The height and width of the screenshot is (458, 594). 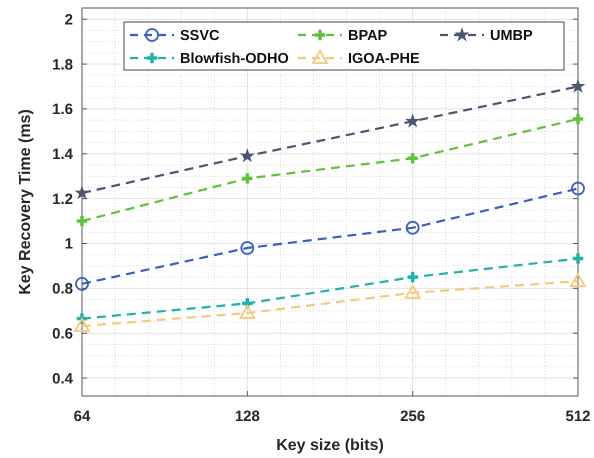 What do you see at coordinates (578, 416) in the screenshot?
I see `x-tick-label: 512` at bounding box center [578, 416].